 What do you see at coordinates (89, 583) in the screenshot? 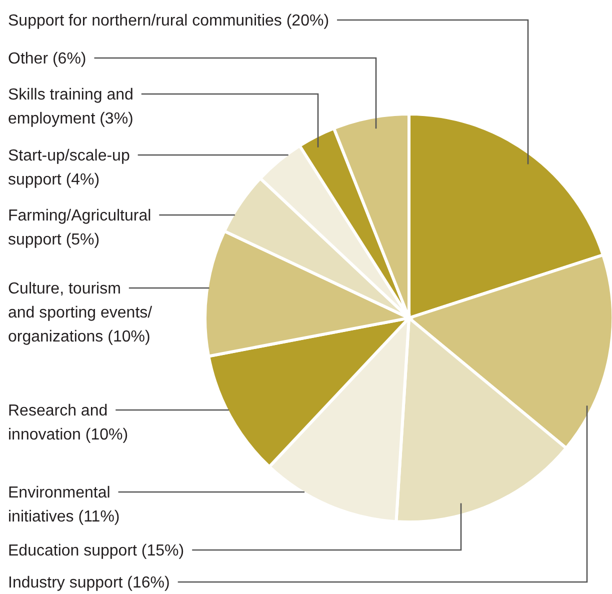
I see `slice-label: Industry support (16%)` at bounding box center [89, 583].